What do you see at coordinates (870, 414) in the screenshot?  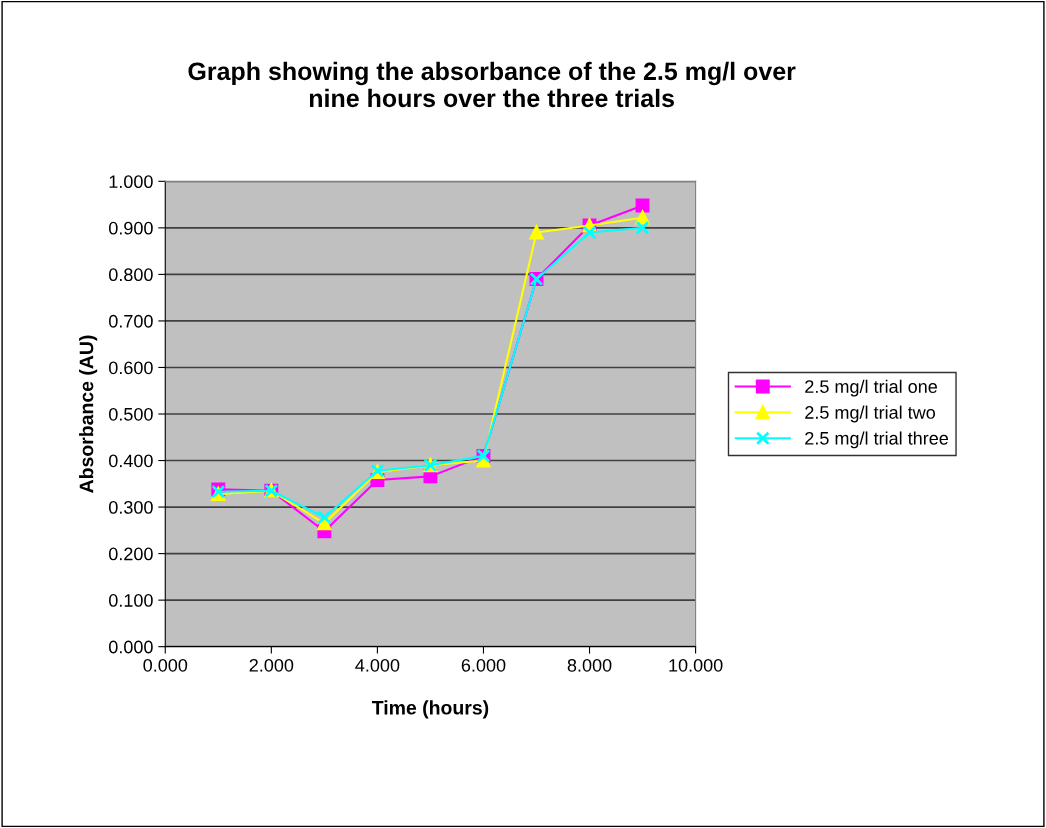 I see `legend-label: 2.5 mg/l trial two` at bounding box center [870, 414].